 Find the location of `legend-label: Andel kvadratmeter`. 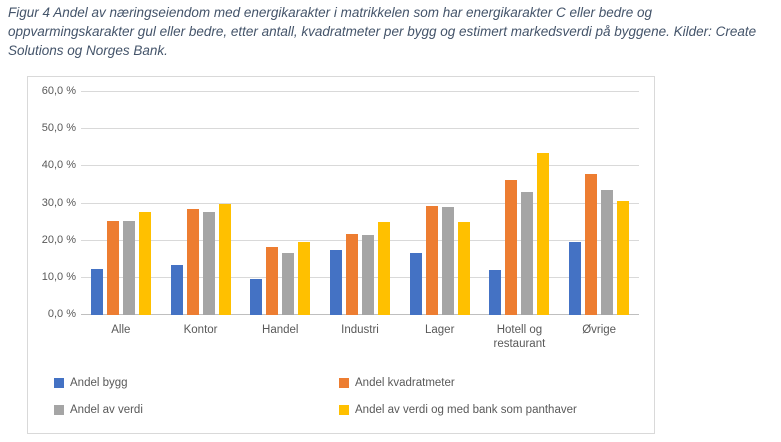

legend-label: Andel kvadratmeter is located at coordinates (405, 383).